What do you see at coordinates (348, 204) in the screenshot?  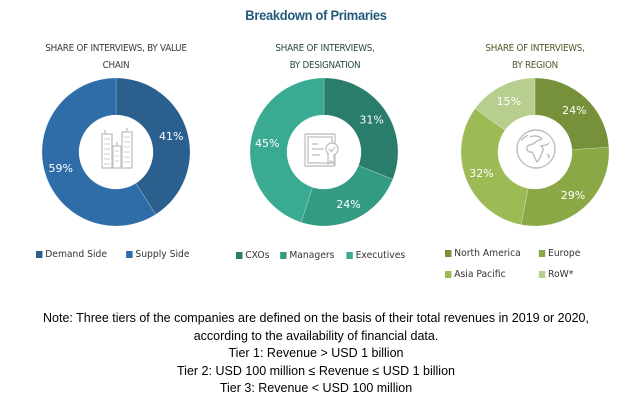 I see `slice-label-managers: 24%` at bounding box center [348, 204].